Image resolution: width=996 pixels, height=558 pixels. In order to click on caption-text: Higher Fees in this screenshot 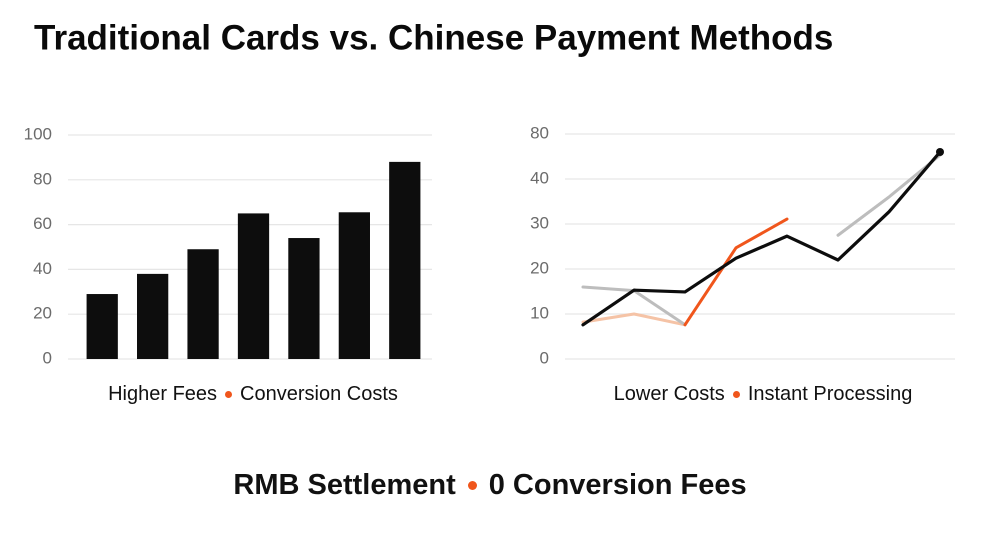, I will do `click(163, 393)`.